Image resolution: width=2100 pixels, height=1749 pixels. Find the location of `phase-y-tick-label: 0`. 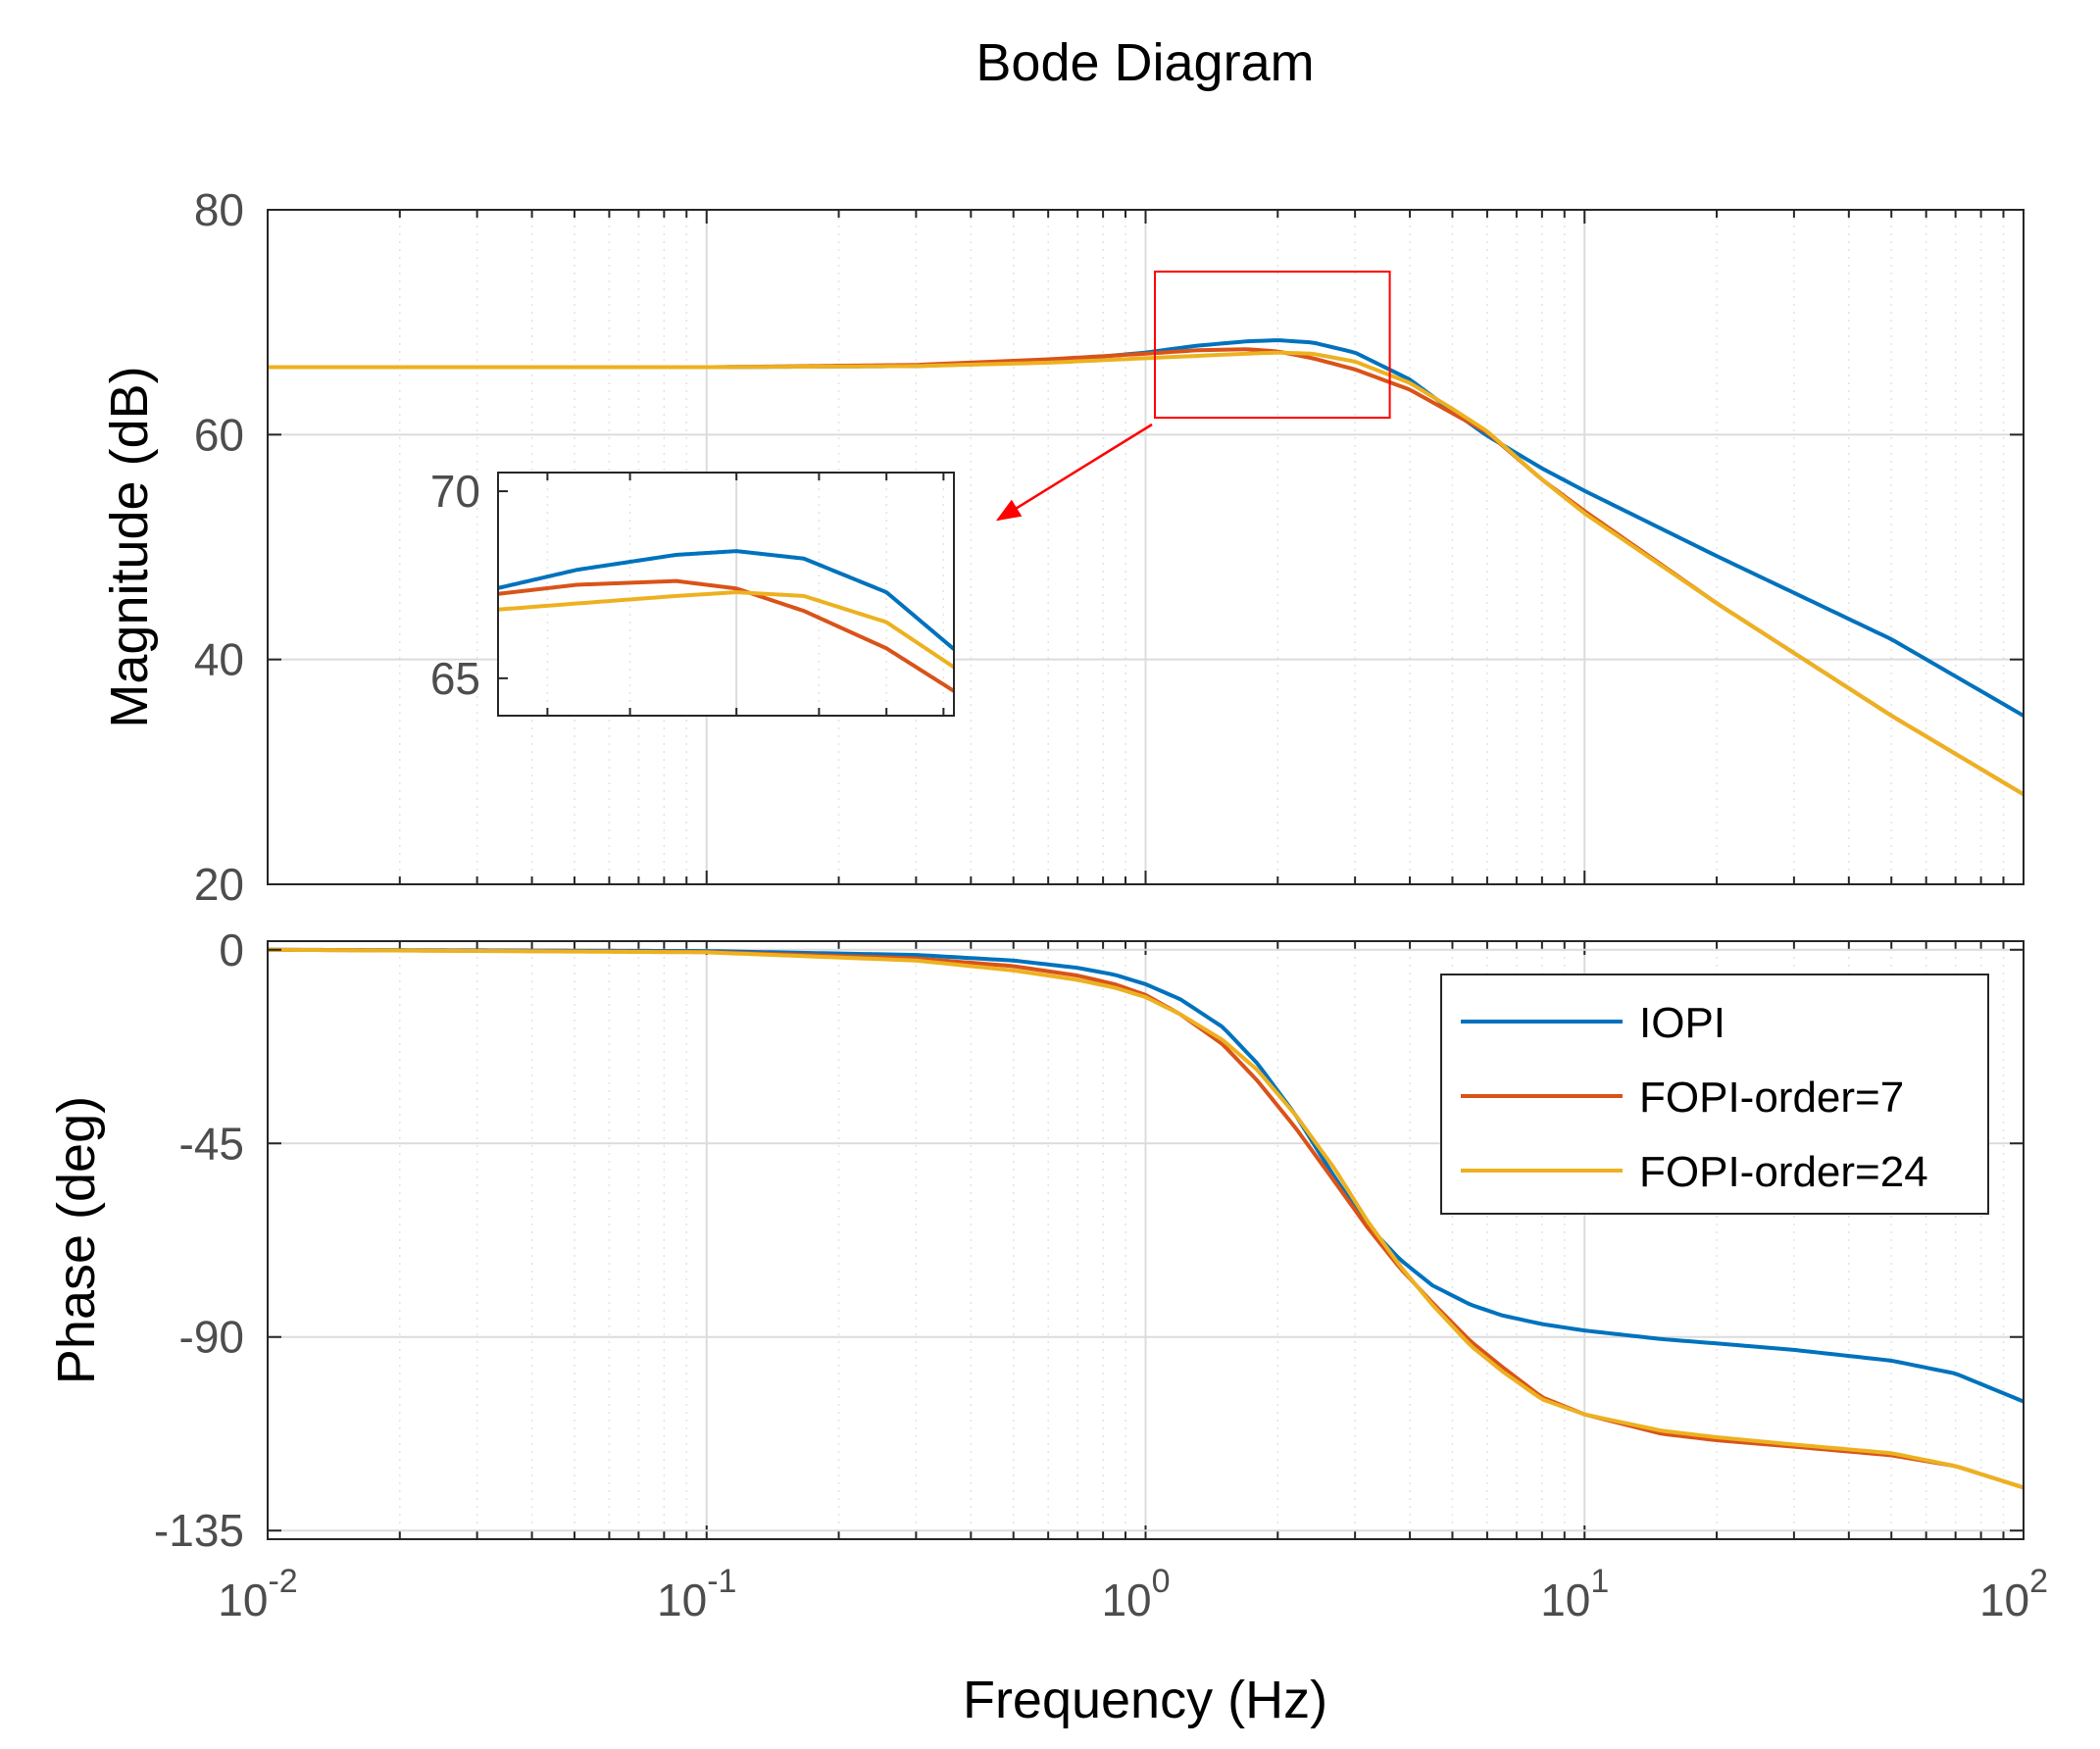

phase-y-tick-label: 0 is located at coordinates (231, 949).